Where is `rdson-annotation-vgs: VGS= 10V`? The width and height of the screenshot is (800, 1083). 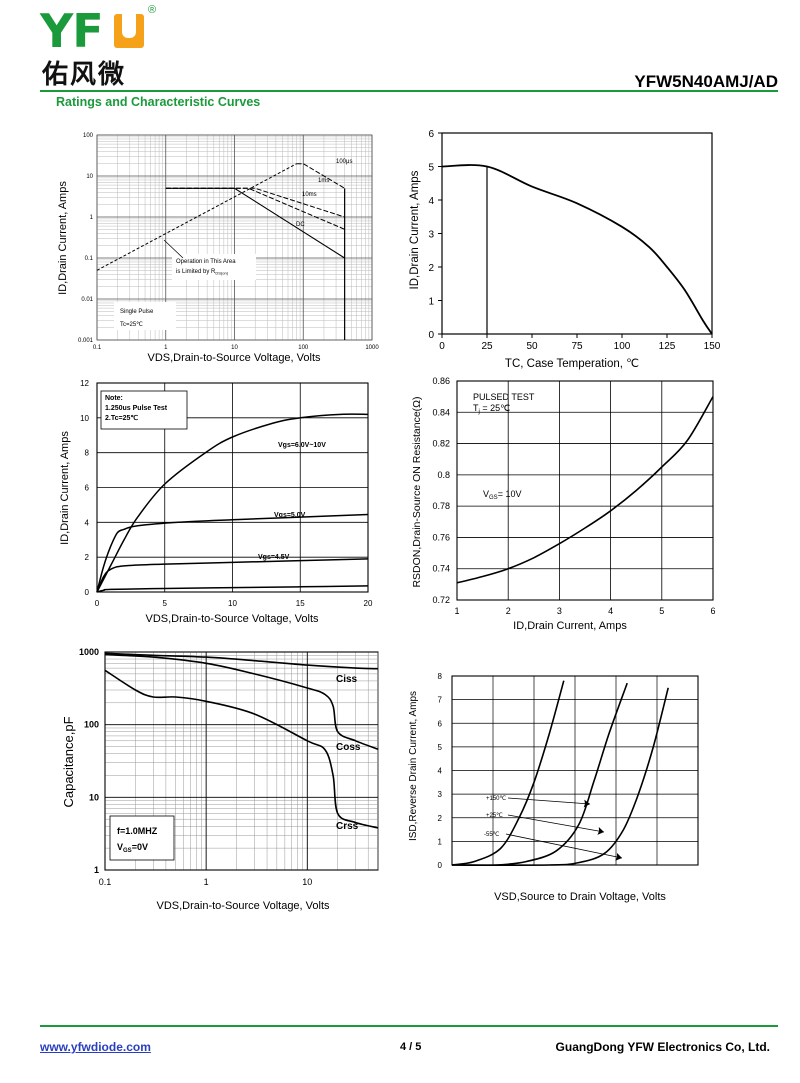 rdson-annotation-vgs: VGS= 10V is located at coordinates (502, 495).